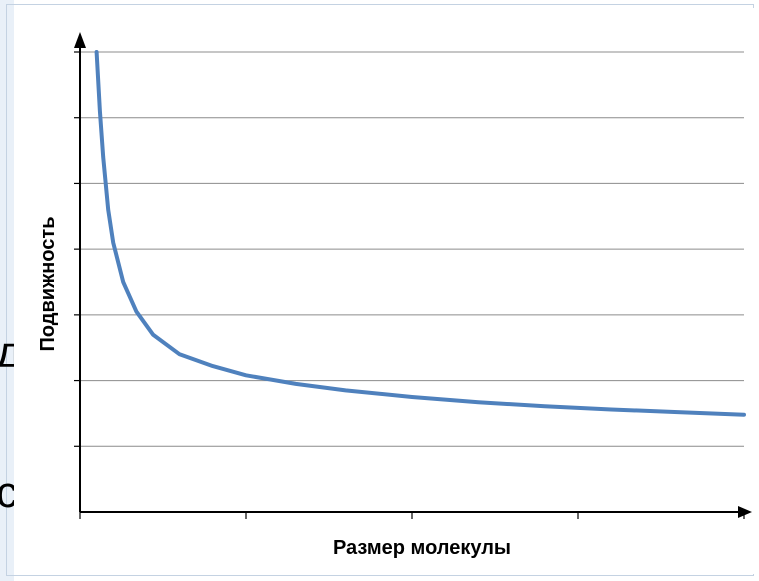  Describe the element at coordinates (48, 283) in the screenshot. I see `y-axis-label: Подвижность` at that location.